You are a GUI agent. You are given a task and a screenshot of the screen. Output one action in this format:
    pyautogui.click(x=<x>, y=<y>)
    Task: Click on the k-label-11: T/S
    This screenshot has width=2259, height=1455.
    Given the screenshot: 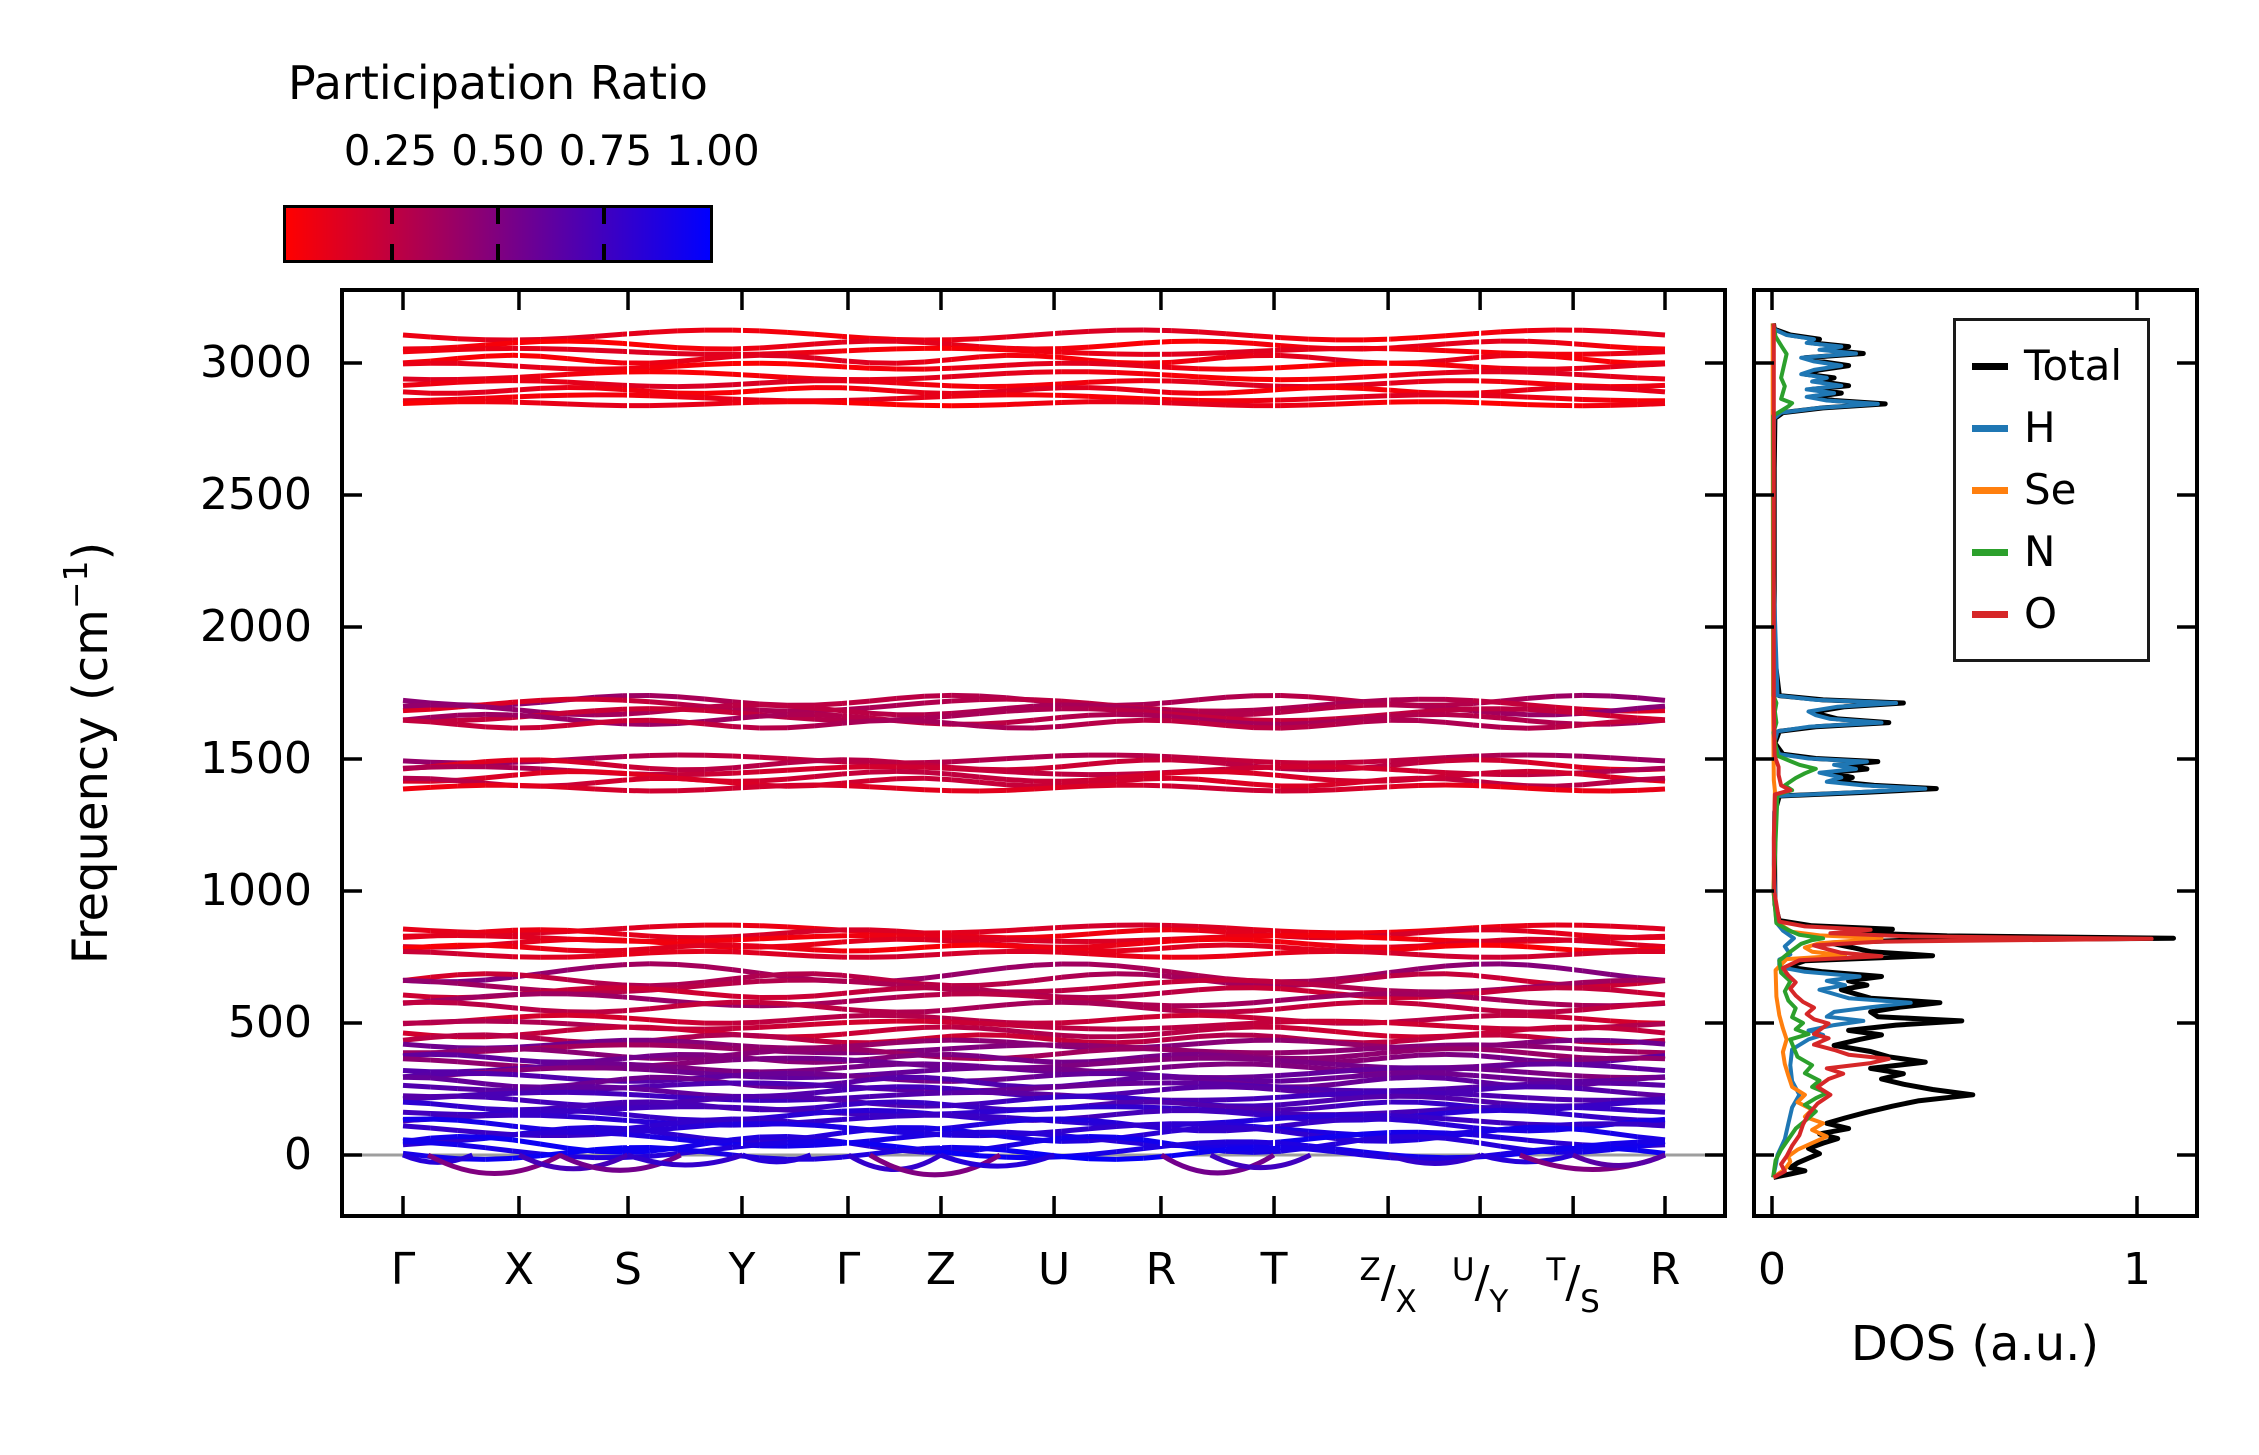 What is the action you would take?
    pyautogui.click(x=1573, y=1286)
    